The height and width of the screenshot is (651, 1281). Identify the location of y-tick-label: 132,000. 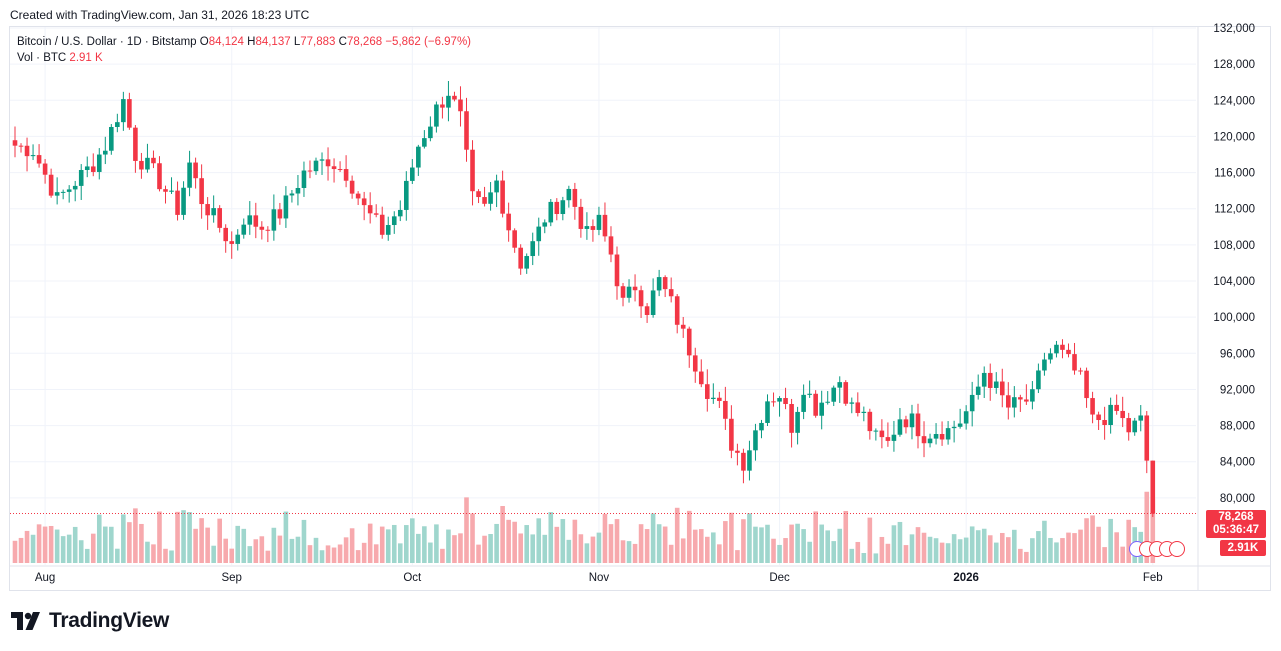
(1234, 29).